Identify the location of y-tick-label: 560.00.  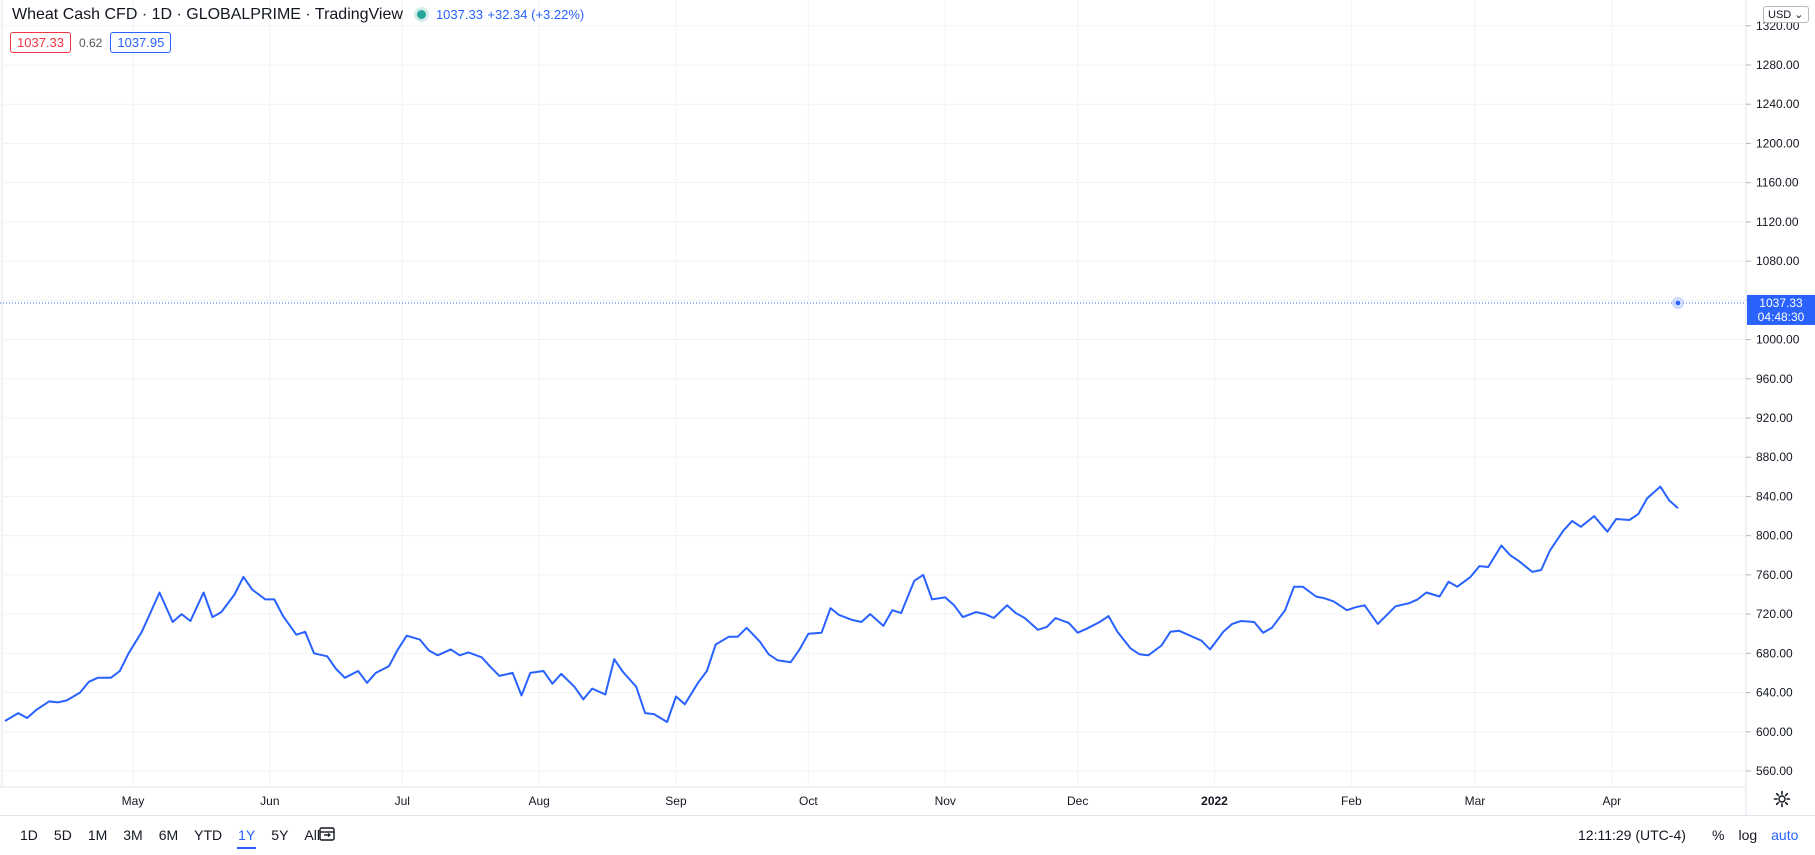
(1774, 771).